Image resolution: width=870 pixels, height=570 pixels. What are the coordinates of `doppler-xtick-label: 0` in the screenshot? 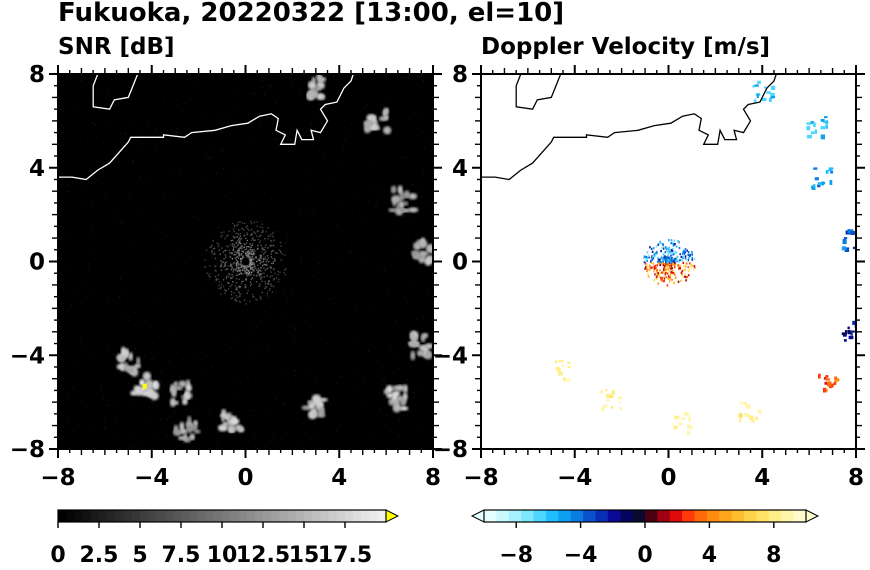 It's located at (668, 478).